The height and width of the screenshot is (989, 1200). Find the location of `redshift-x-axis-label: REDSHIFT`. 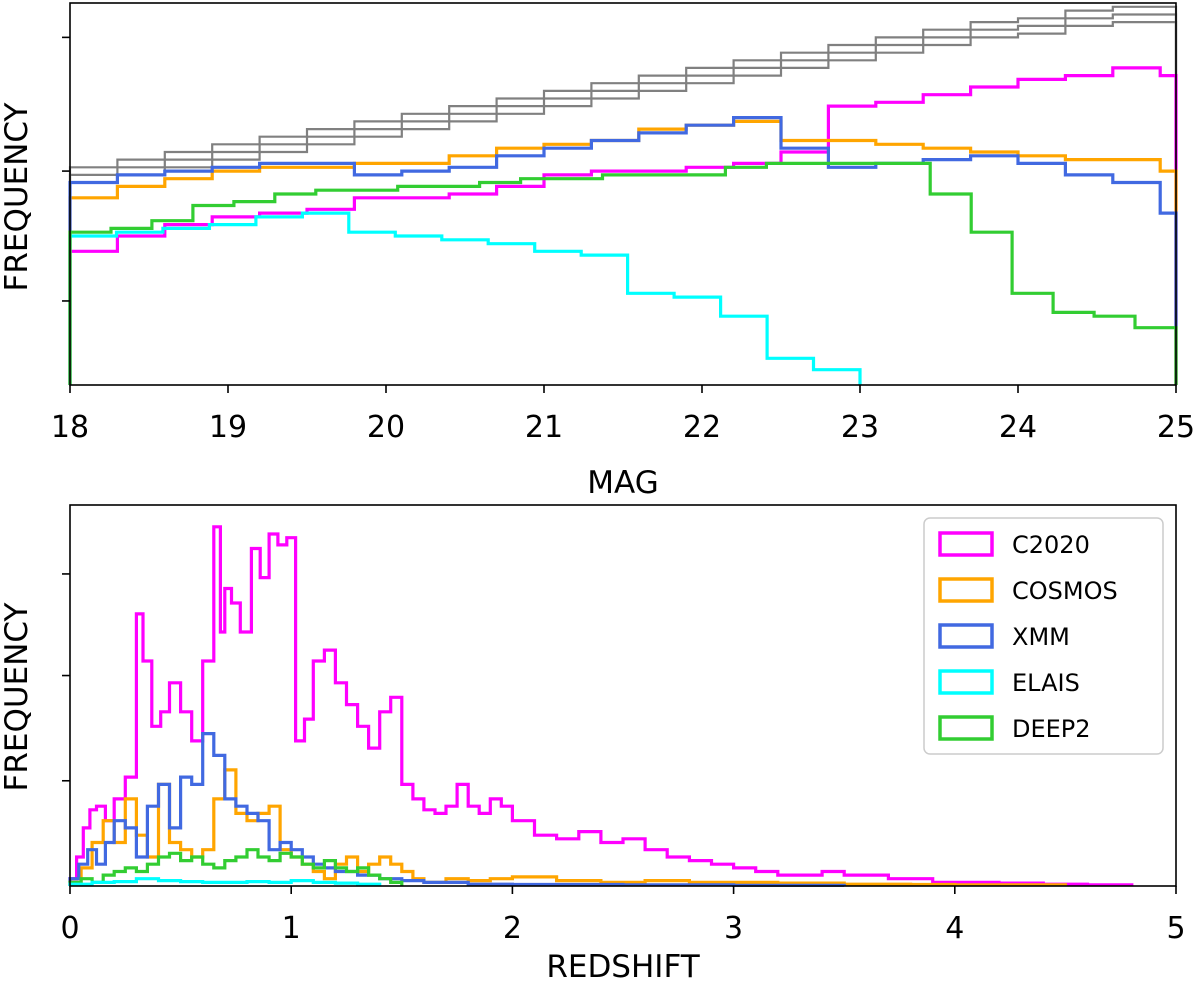

redshift-x-axis-label: REDSHIFT is located at coordinates (623, 967).